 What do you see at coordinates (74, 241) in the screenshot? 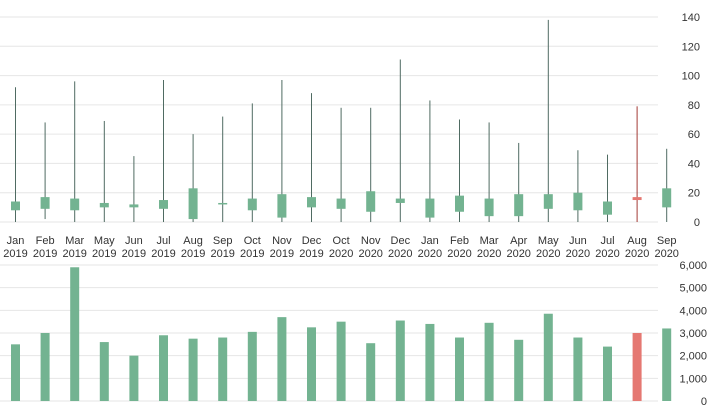
I see `x-tick-month-label: Mar` at bounding box center [74, 241].